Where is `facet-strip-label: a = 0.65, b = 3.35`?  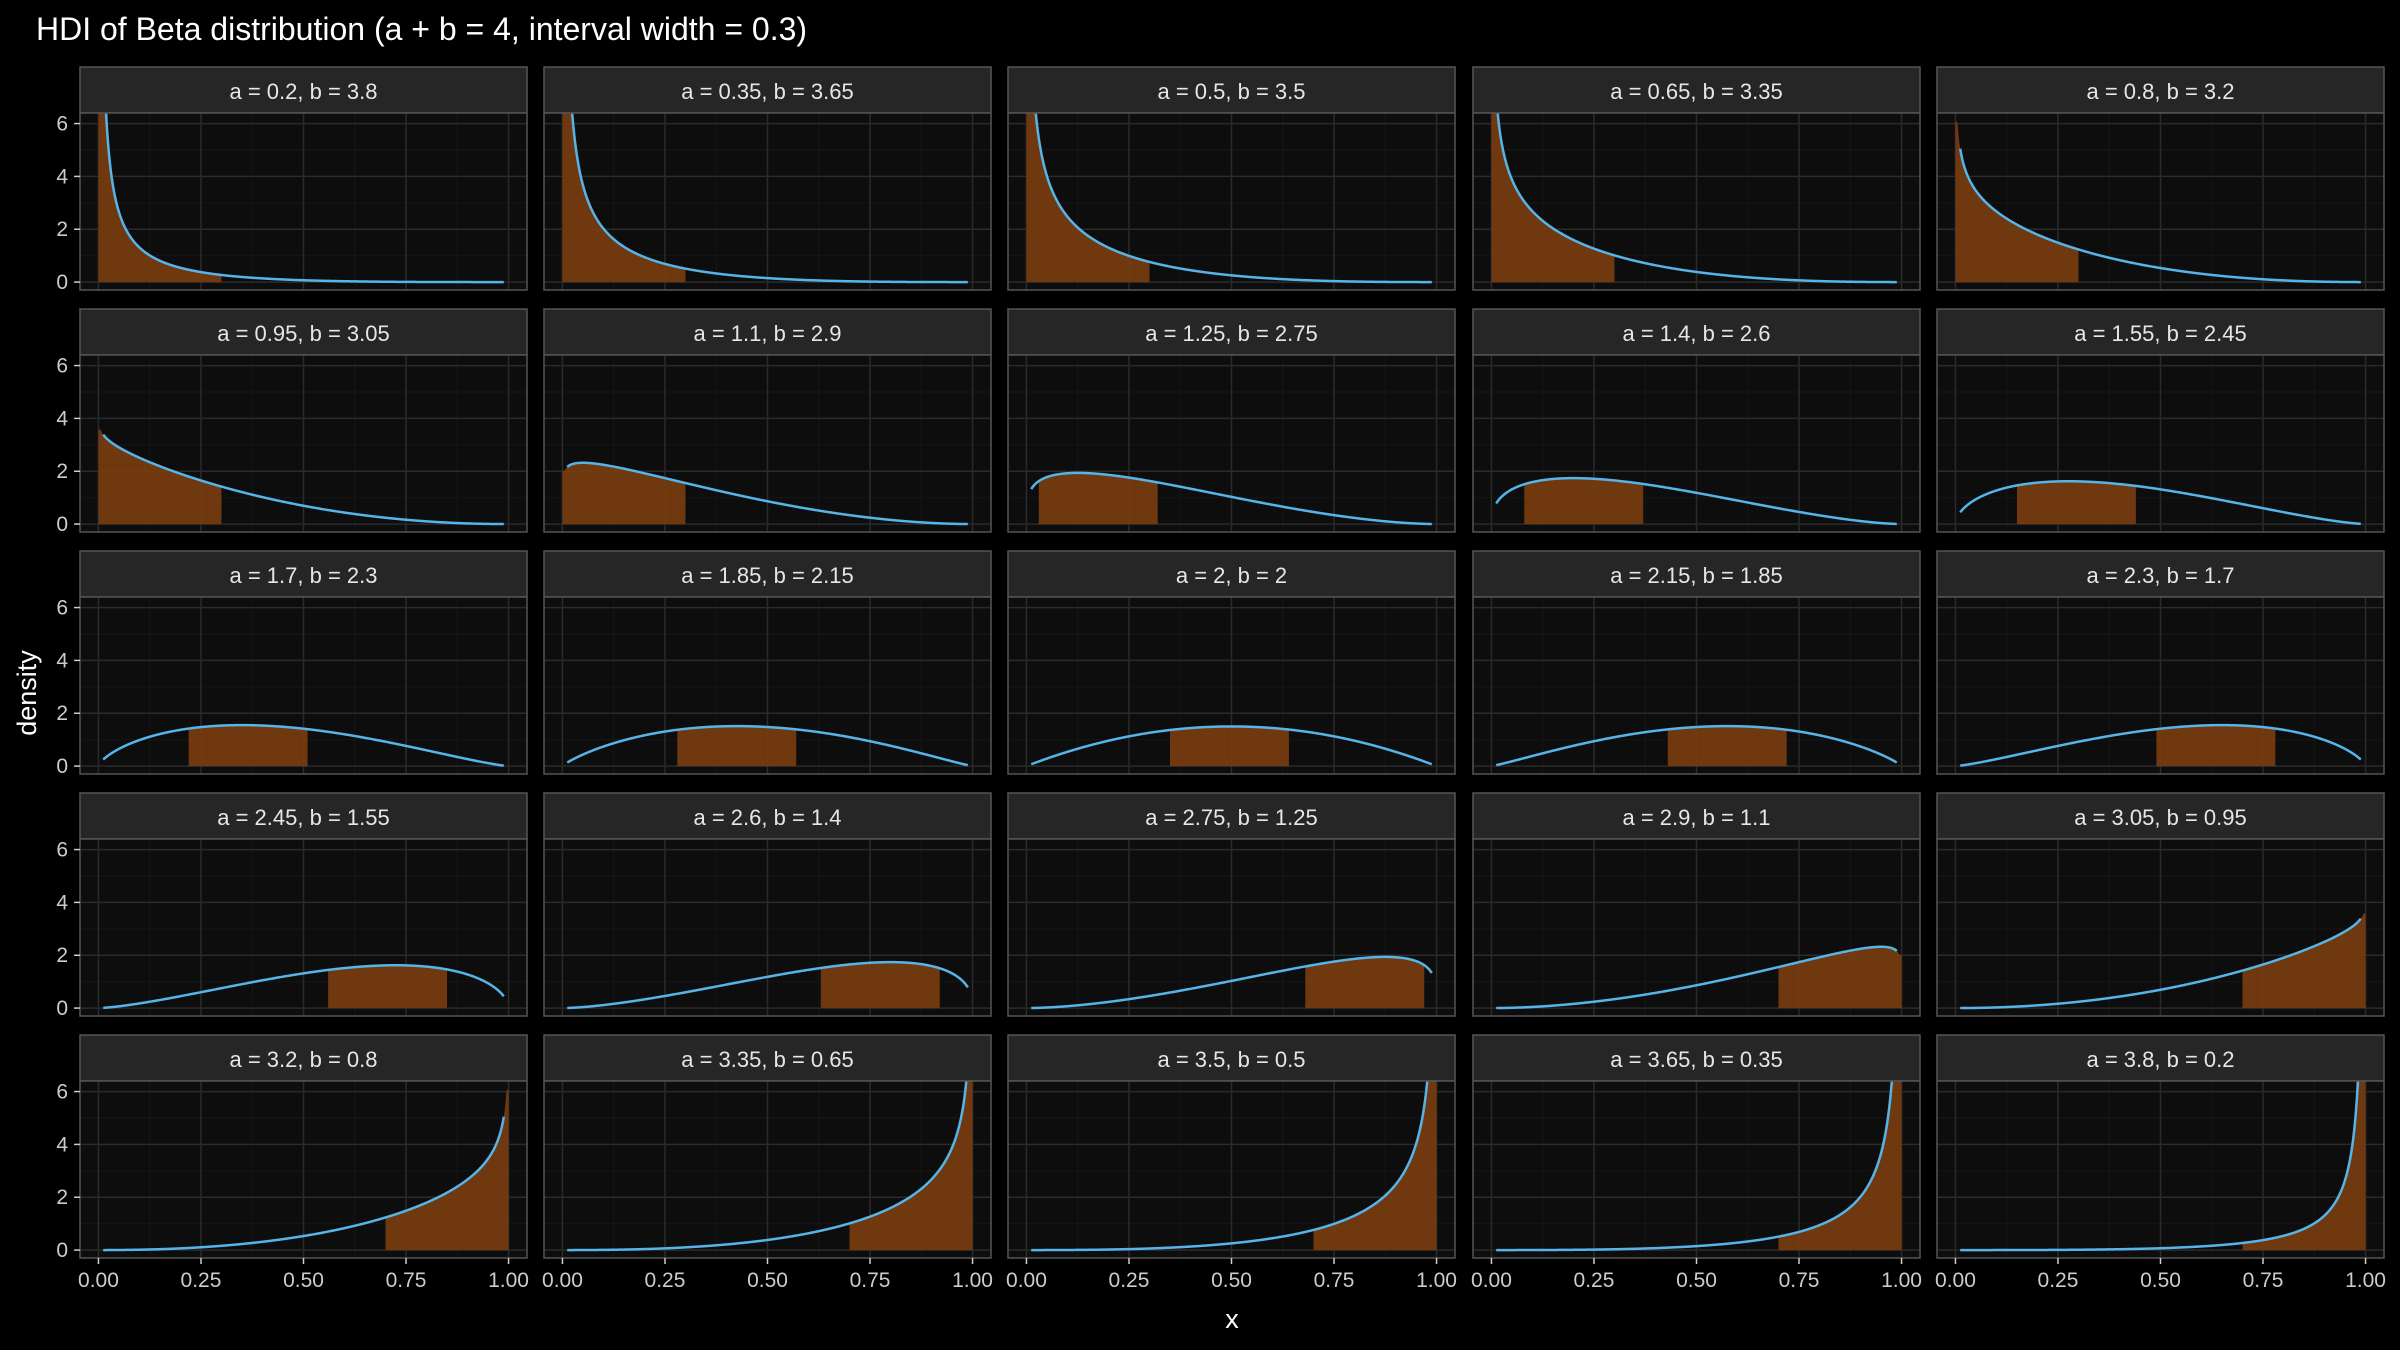
facet-strip-label: a = 0.65, b = 3.35 is located at coordinates (1696, 91).